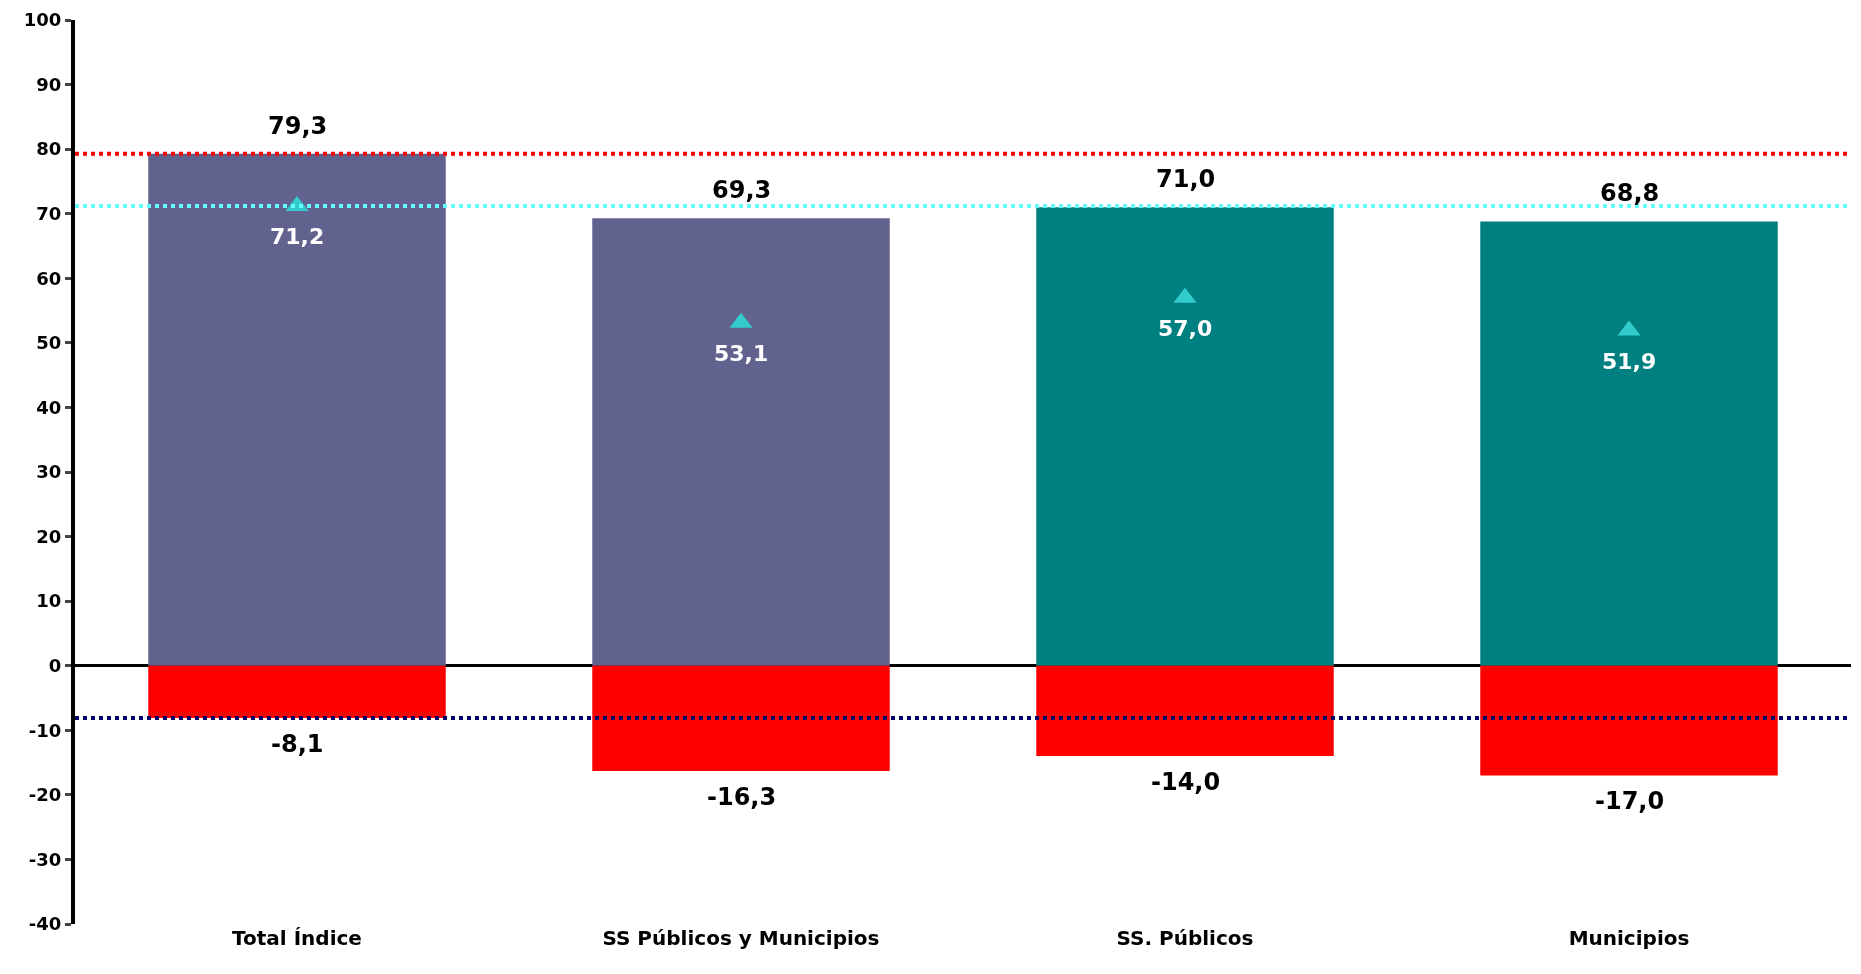  What do you see at coordinates (55, 666) in the screenshot?
I see `y-tick-label: 0` at bounding box center [55, 666].